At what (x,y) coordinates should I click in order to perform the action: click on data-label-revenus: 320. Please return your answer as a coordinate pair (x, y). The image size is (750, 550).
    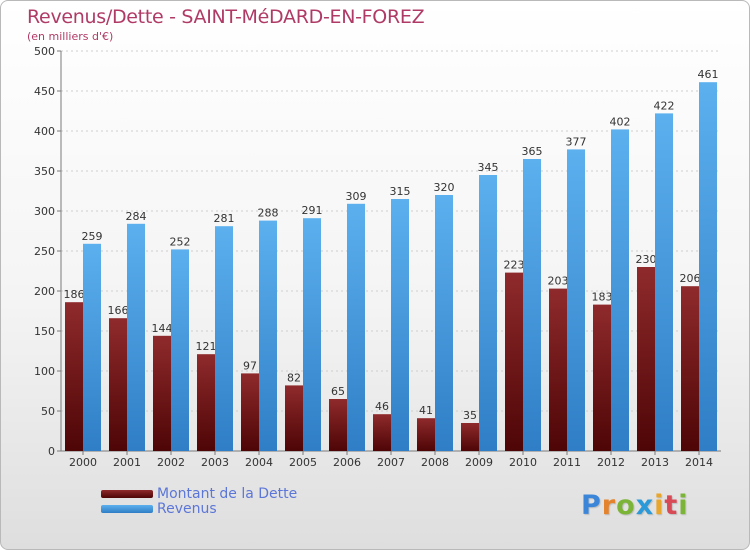
    Looking at the image, I should click on (444, 187).